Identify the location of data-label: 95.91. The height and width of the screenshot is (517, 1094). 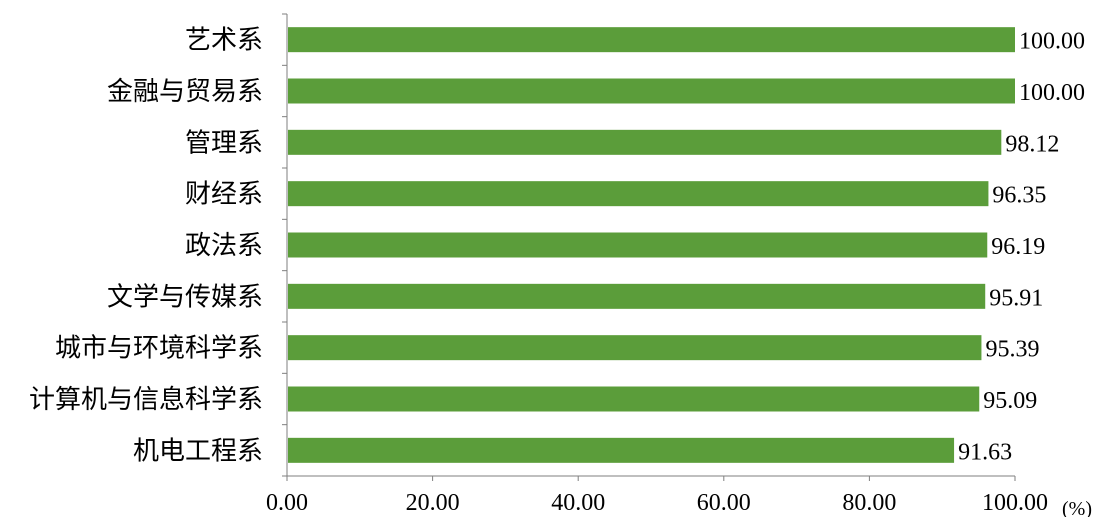
(1016, 298).